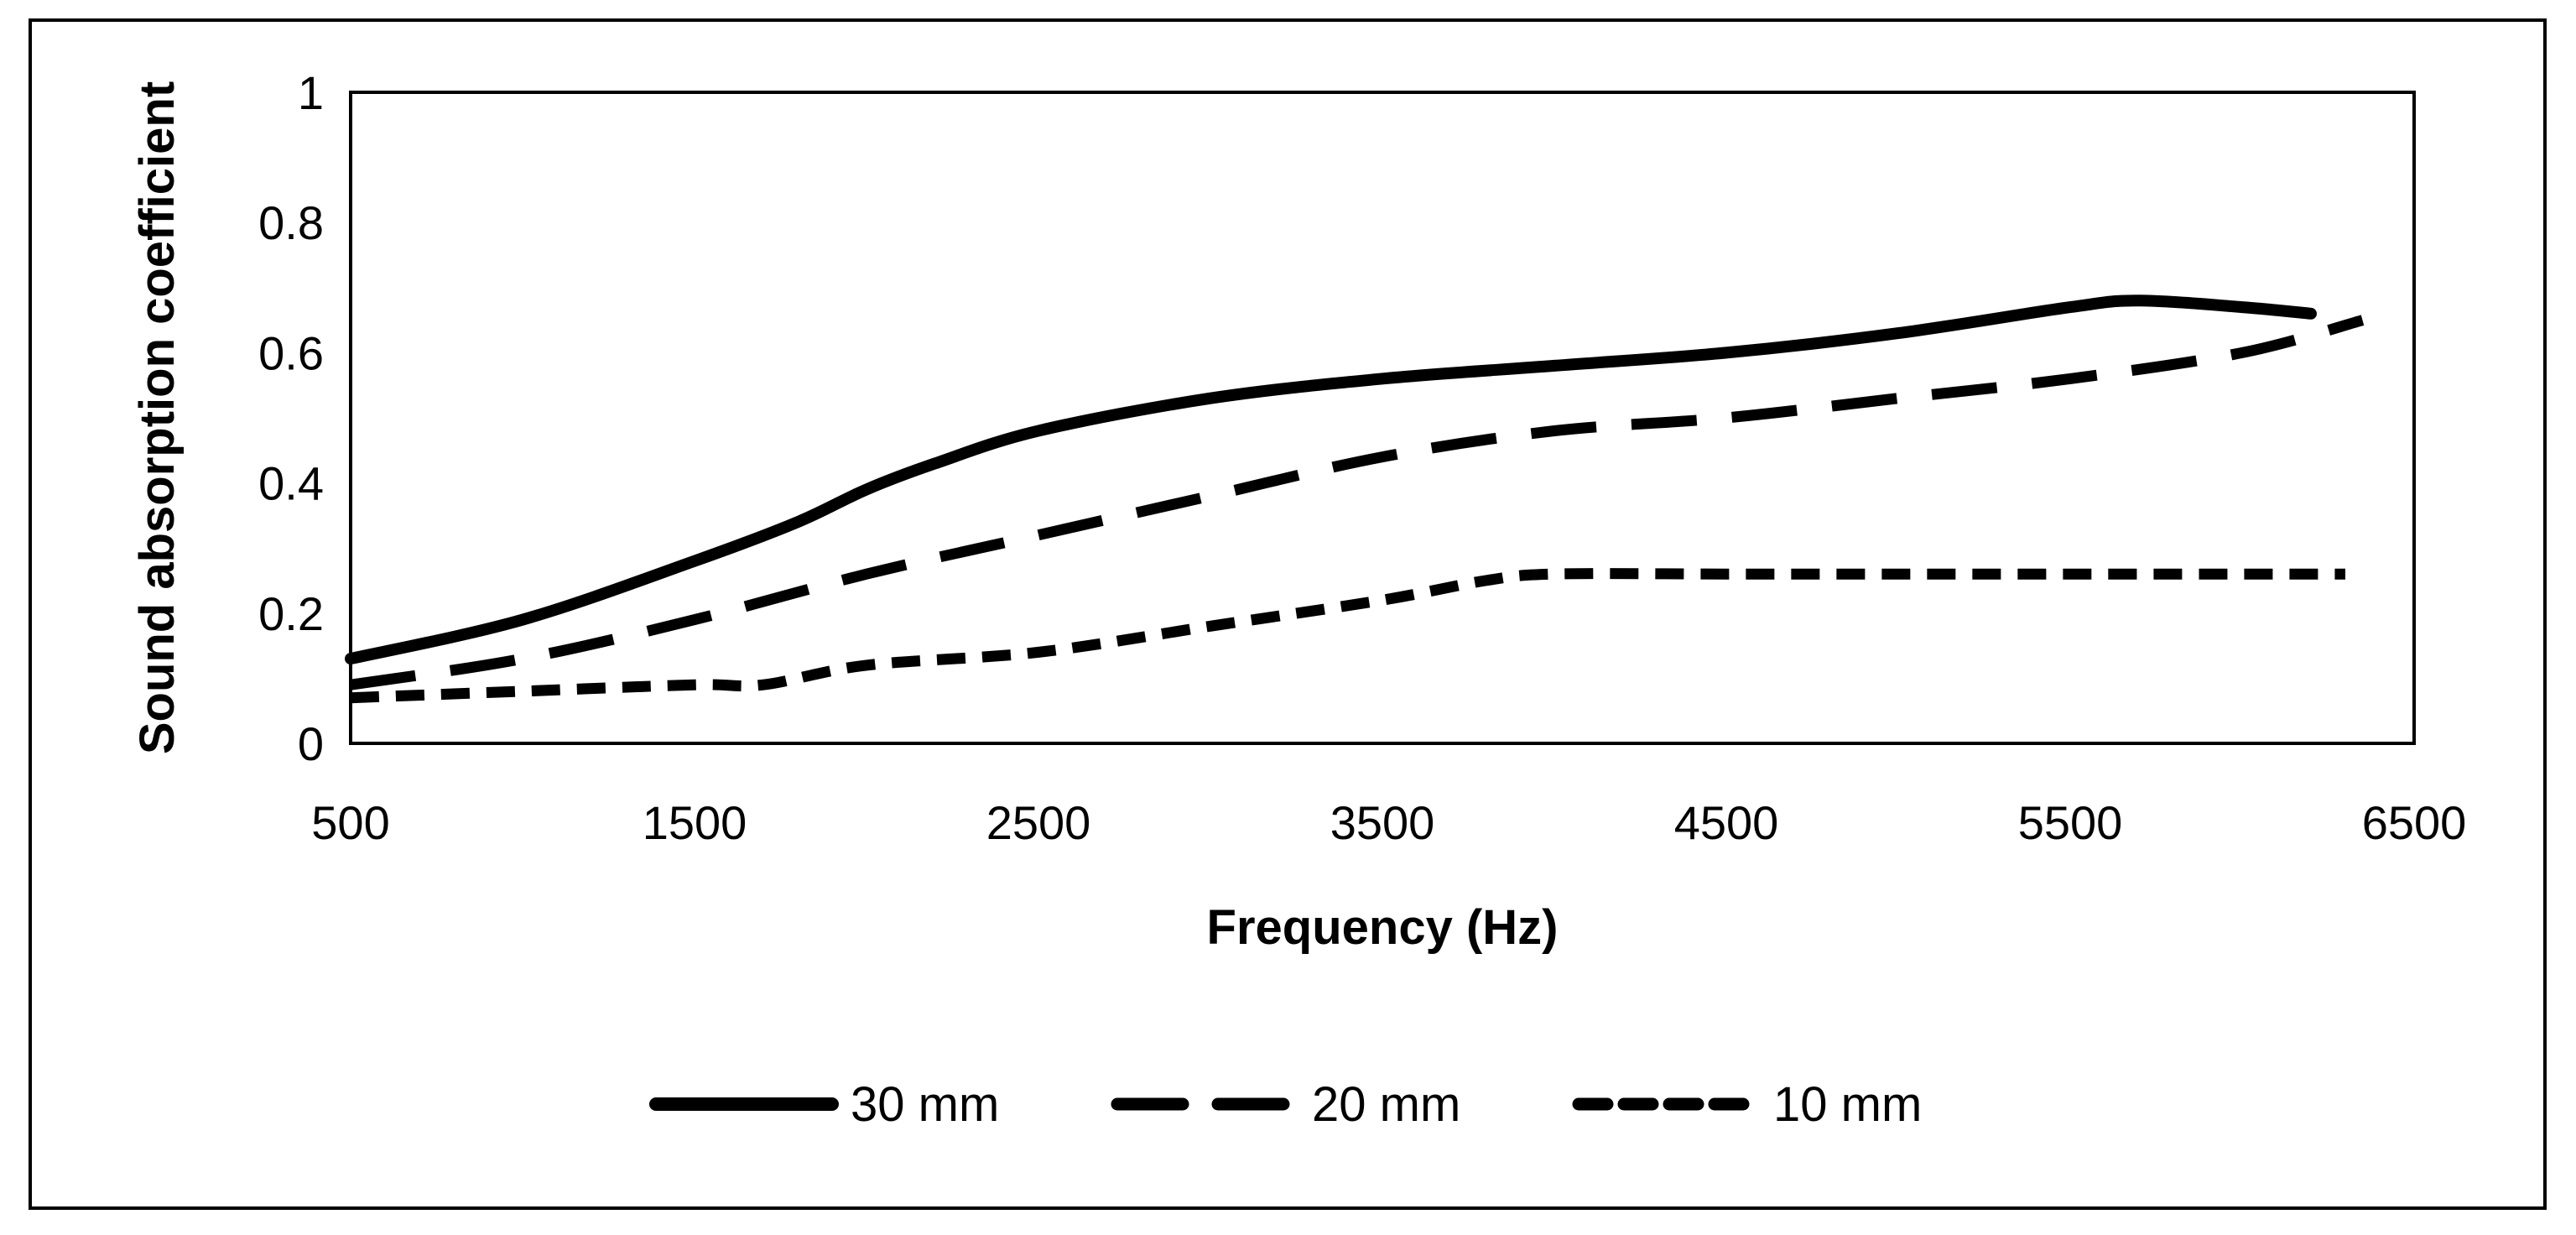 This screenshot has width=2576, height=1235. What do you see at coordinates (2414, 823) in the screenshot?
I see `x-tick-label: 6500` at bounding box center [2414, 823].